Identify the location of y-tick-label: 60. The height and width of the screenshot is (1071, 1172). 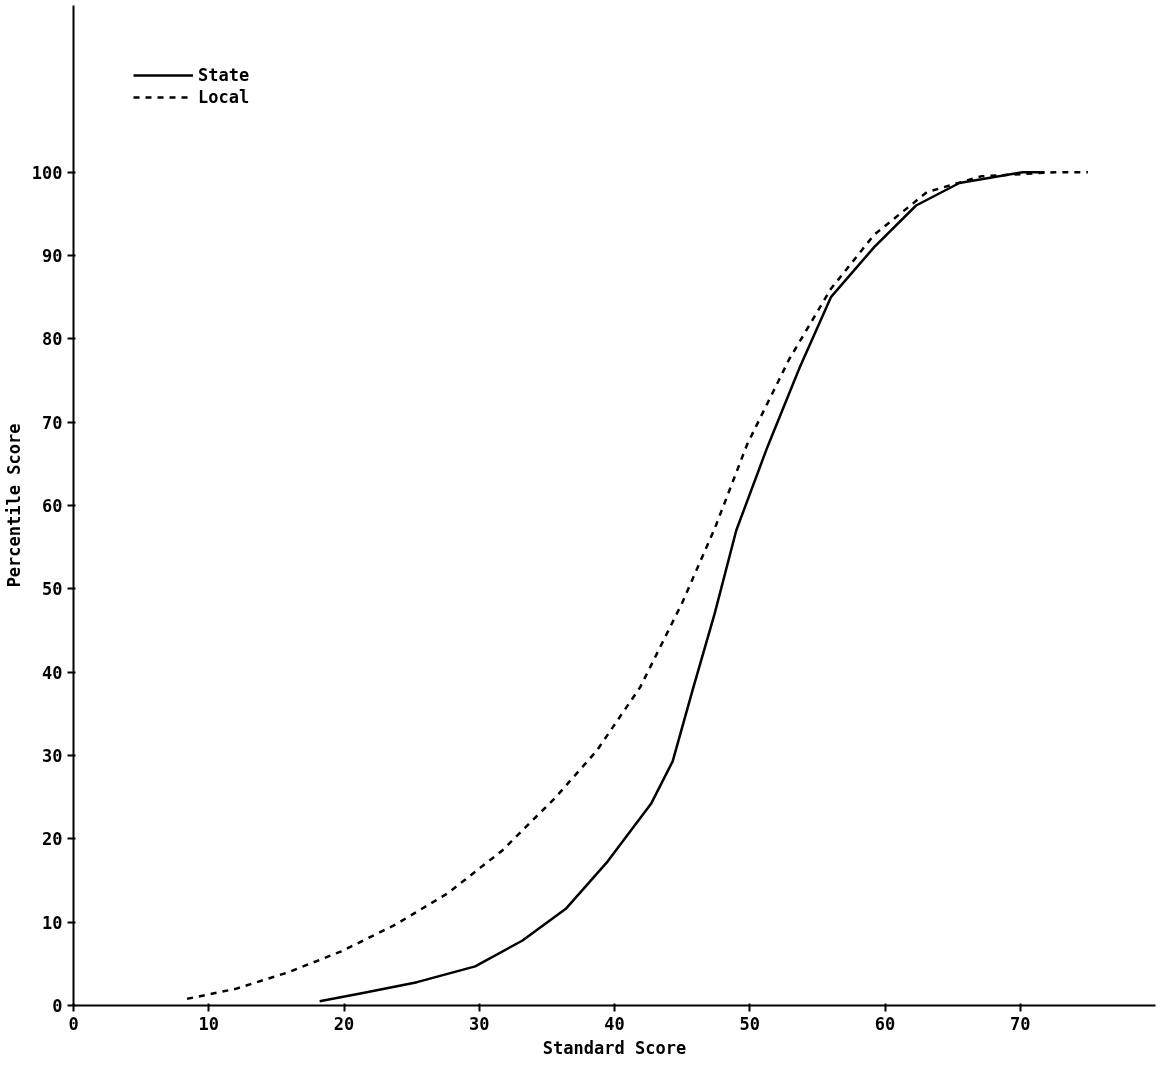
(52, 506).